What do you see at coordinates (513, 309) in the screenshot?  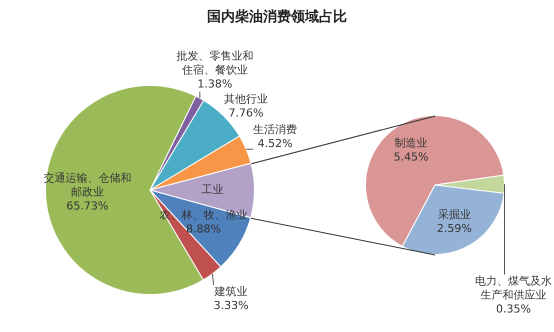 I see `data-label: 0.35%` at bounding box center [513, 309].